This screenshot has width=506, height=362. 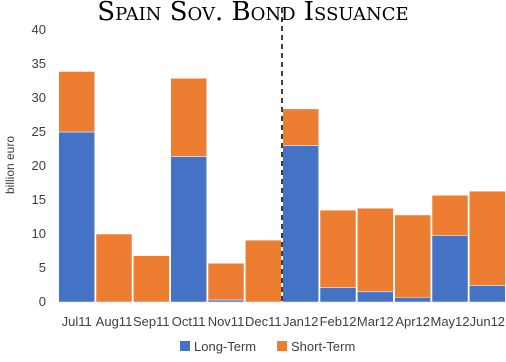 What do you see at coordinates (412, 256) in the screenshot?
I see `bar-short-term-apr12` at bounding box center [412, 256].